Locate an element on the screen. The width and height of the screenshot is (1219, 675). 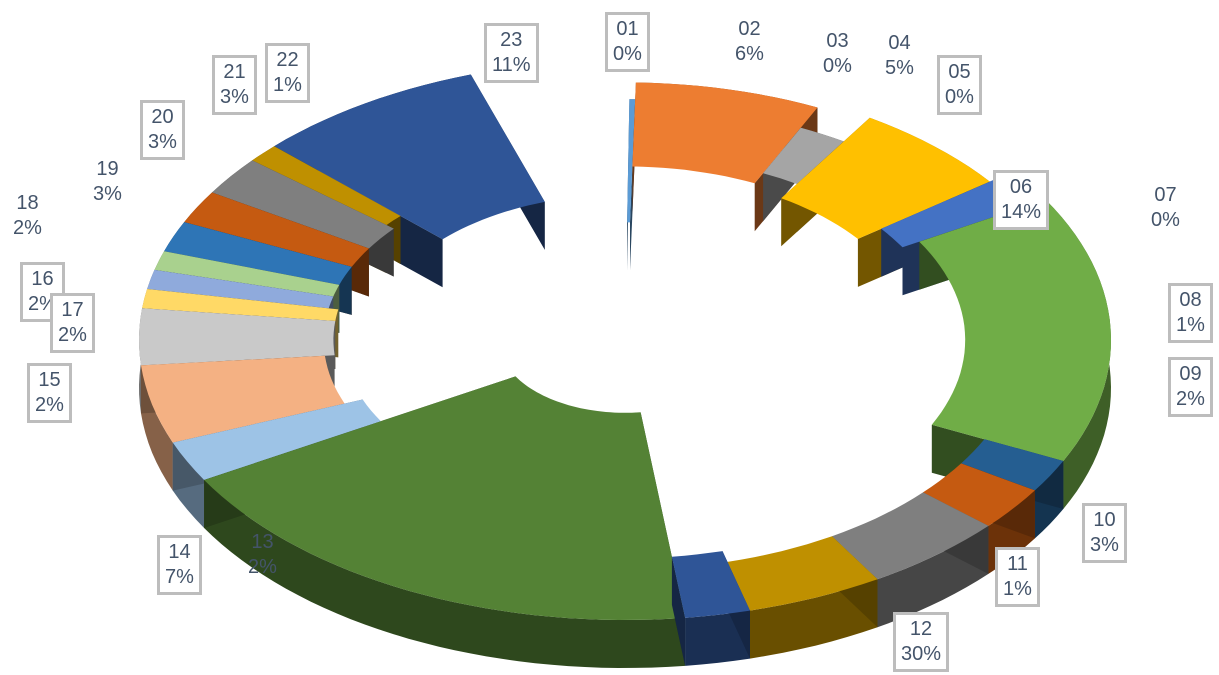
data-label-category: 03 is located at coordinates (837, 41).